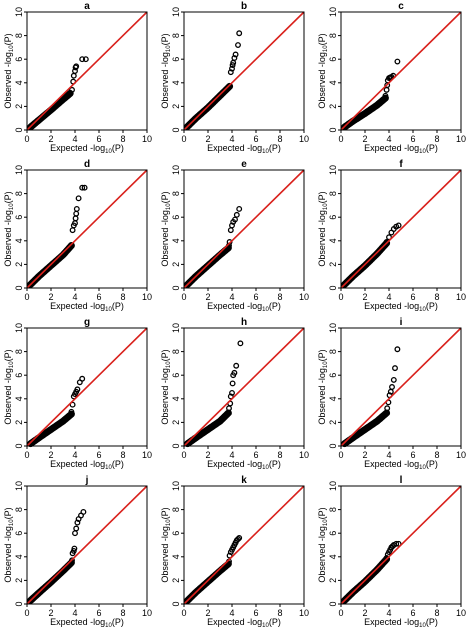 This screenshot has height=634, width=474. What do you see at coordinates (87, 480) in the screenshot?
I see `panel-letter: j` at bounding box center [87, 480].